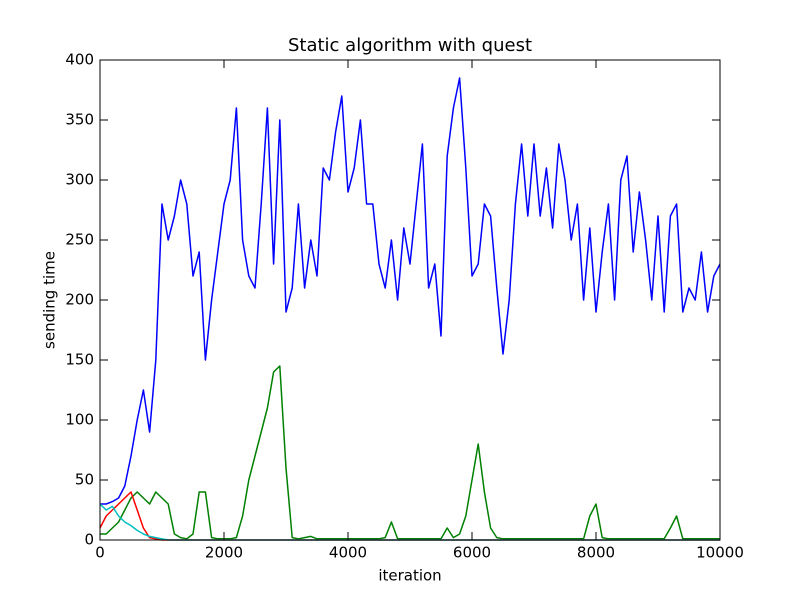 The height and width of the screenshot is (600, 800). I want to click on x-tick-label: 4000, so click(348, 553).